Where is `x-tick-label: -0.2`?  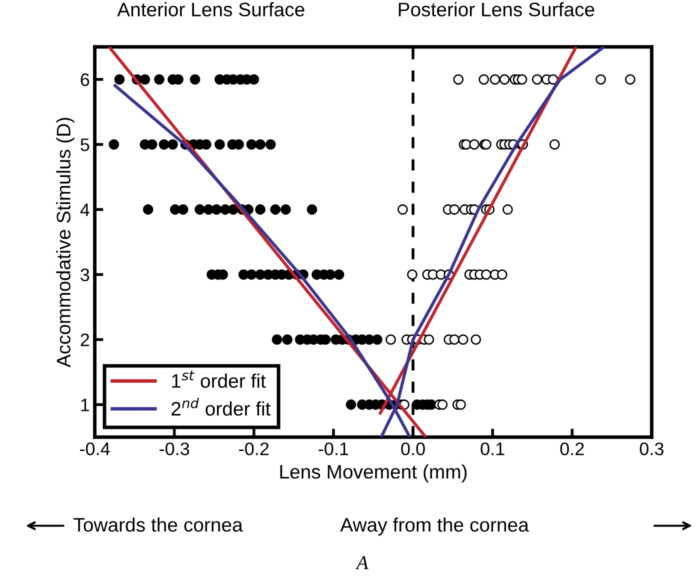 x-tick-label: -0.2 is located at coordinates (254, 449).